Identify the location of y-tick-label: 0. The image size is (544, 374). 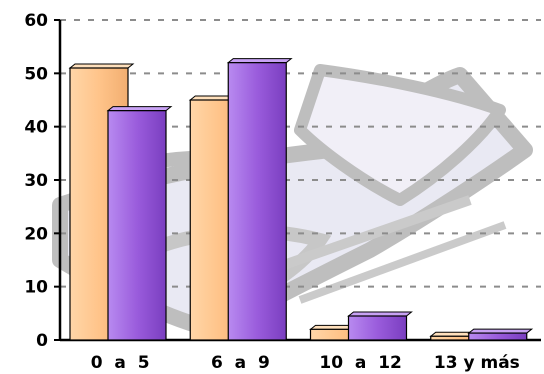
(42, 341).